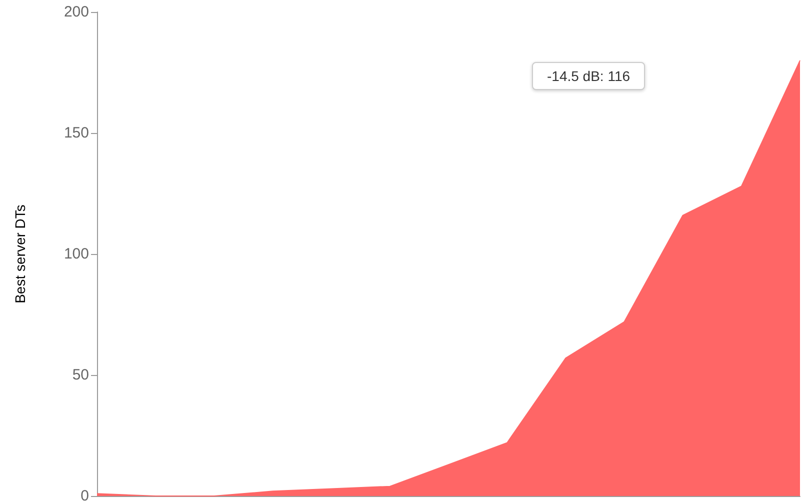  Describe the element at coordinates (84, 496) in the screenshot. I see `y-tick-label: 0` at that location.